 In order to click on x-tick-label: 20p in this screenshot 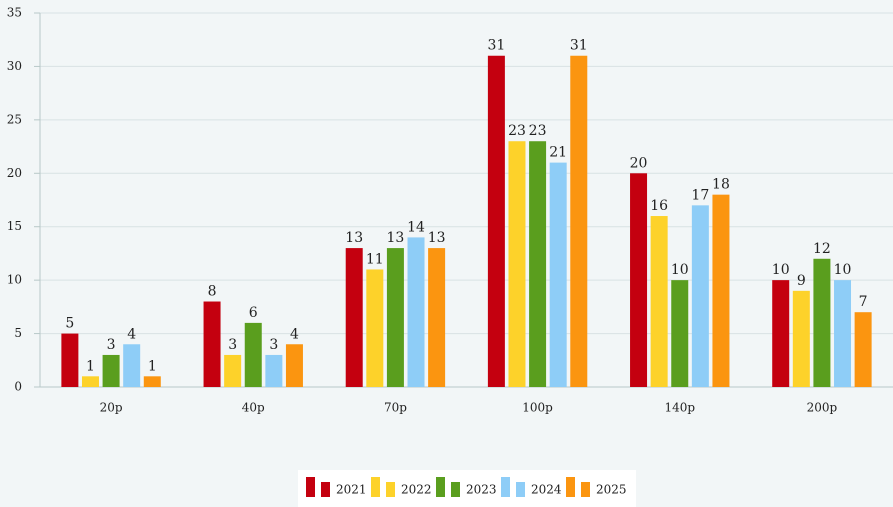, I will do `click(111, 408)`.